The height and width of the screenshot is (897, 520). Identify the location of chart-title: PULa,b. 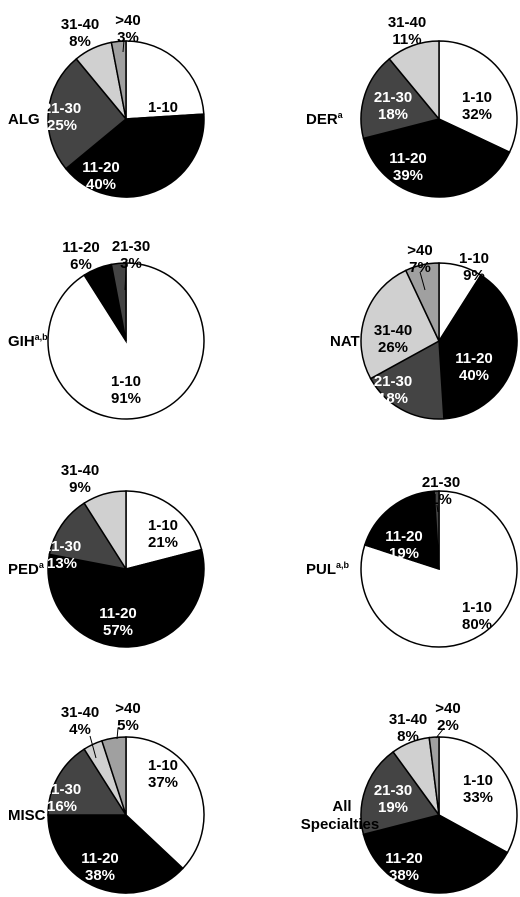
(328, 569).